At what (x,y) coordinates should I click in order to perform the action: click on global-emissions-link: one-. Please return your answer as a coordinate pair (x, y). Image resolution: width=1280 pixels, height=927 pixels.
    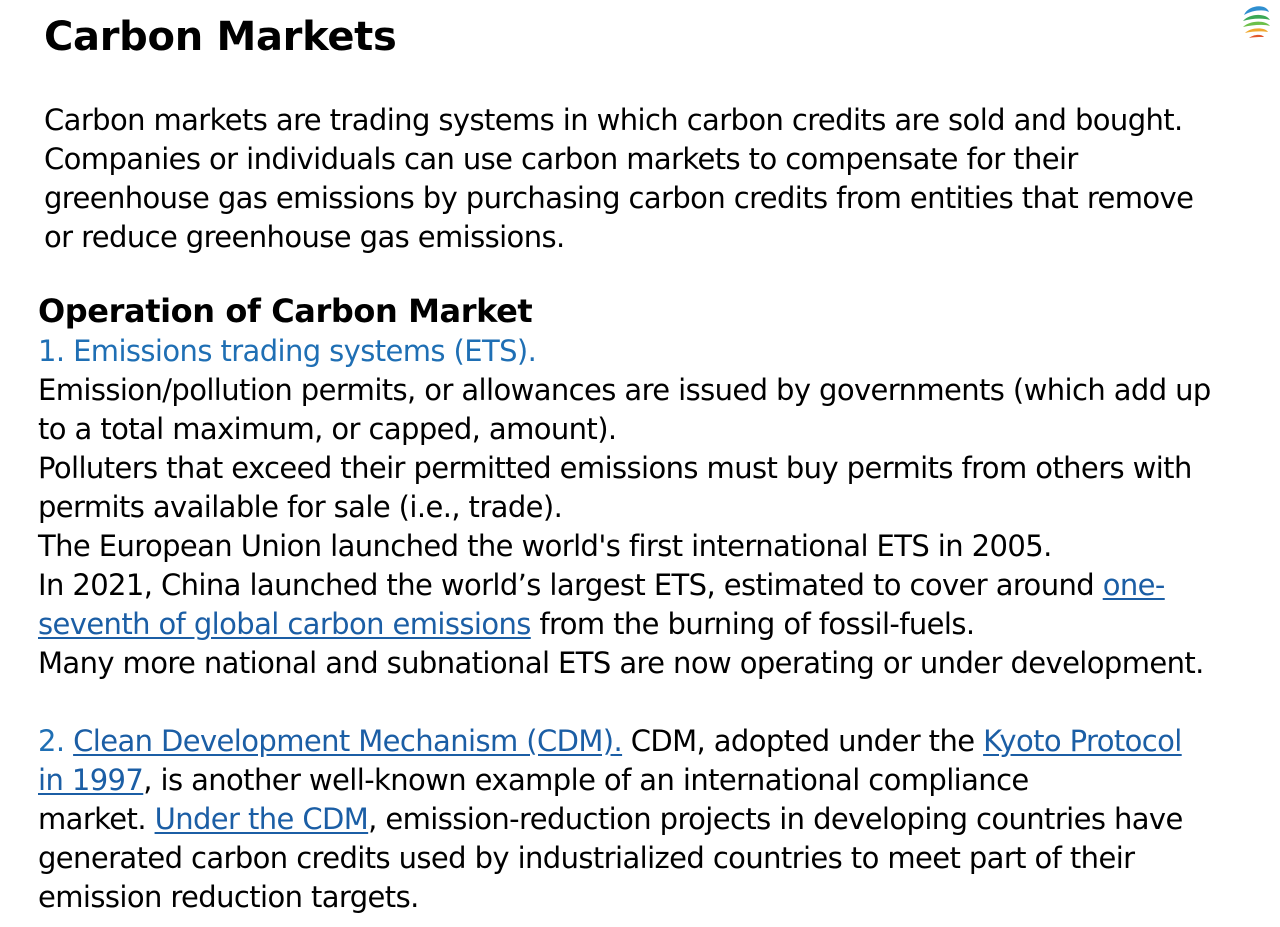
    Looking at the image, I should click on (1134, 585).